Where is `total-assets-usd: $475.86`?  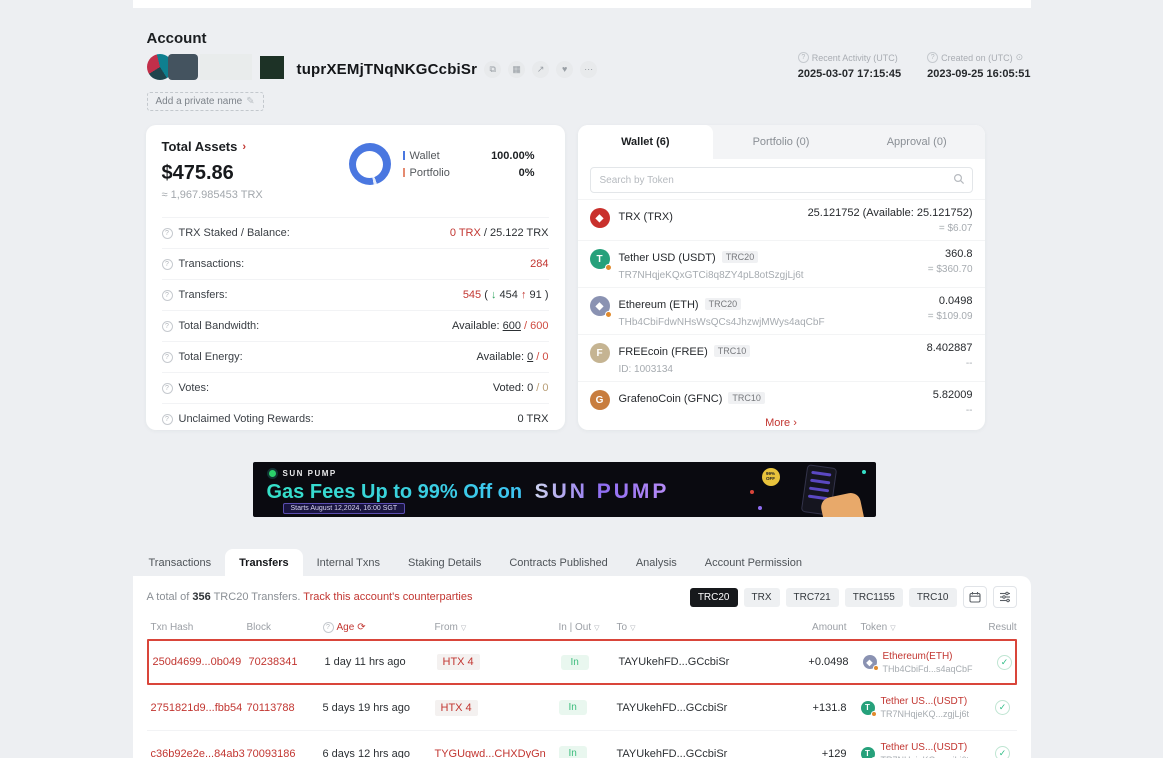
total-assets-usd: $475.86 is located at coordinates (197, 173).